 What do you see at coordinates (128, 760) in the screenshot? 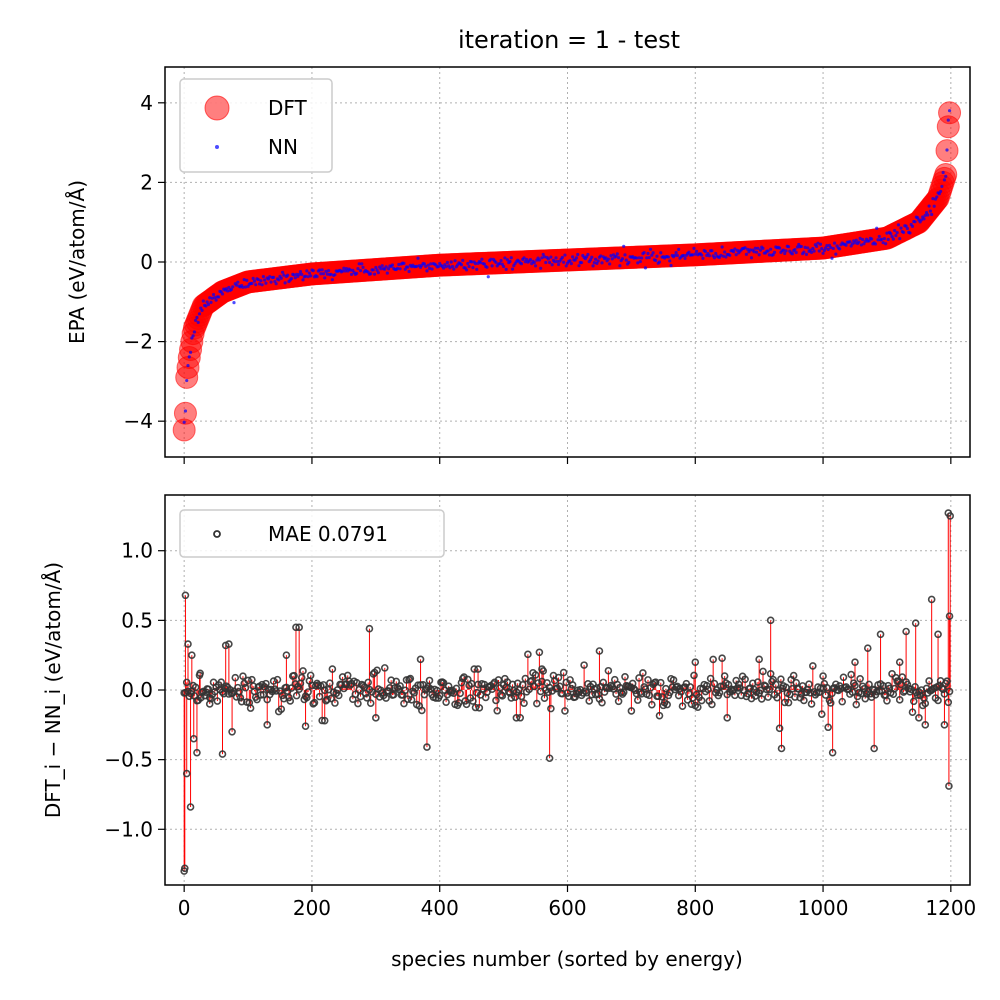
I see `y-tick-label: −0.5` at bounding box center [128, 760].